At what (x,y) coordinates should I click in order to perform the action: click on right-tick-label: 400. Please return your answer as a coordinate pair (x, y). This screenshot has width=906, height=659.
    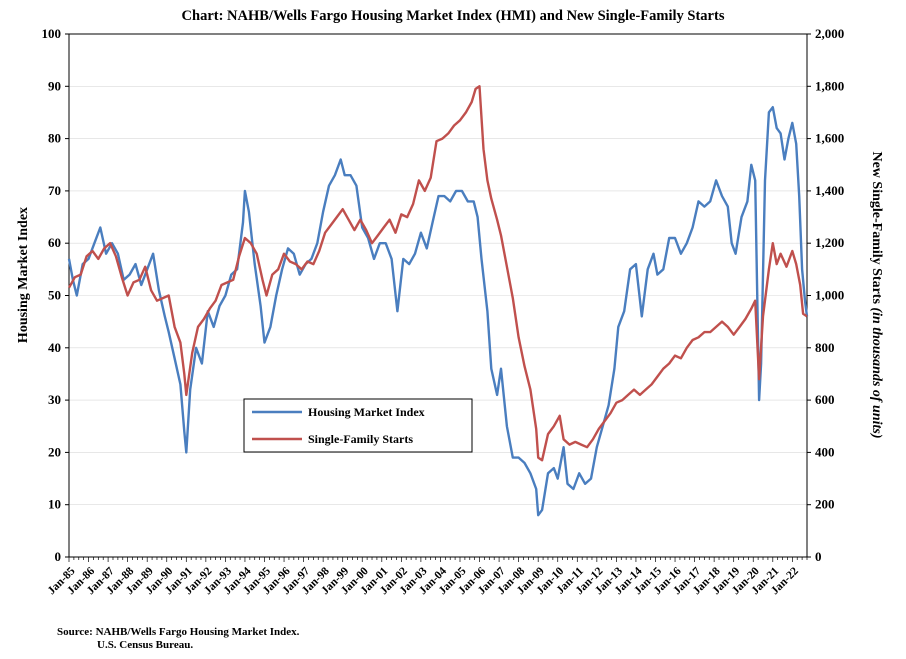
    Looking at the image, I should click on (825, 451).